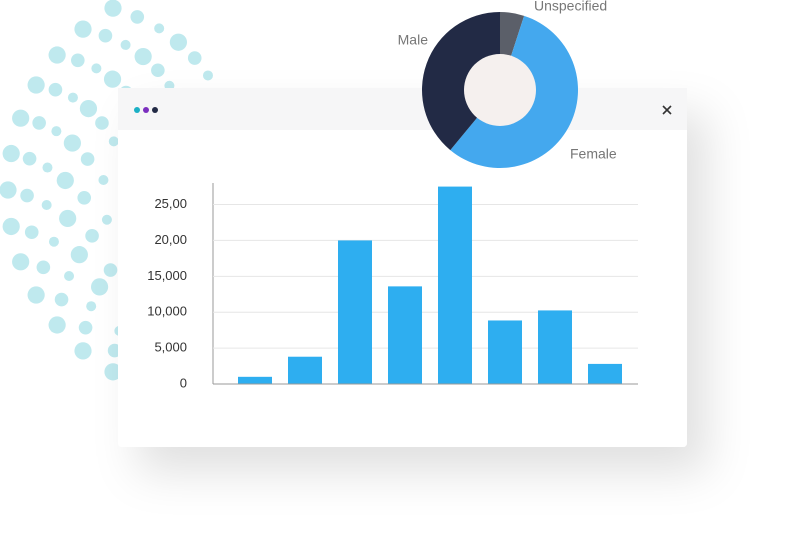 The image size is (800, 550). Describe the element at coordinates (167, 275) in the screenshot. I see `y-tick-label: 15,000` at that location.